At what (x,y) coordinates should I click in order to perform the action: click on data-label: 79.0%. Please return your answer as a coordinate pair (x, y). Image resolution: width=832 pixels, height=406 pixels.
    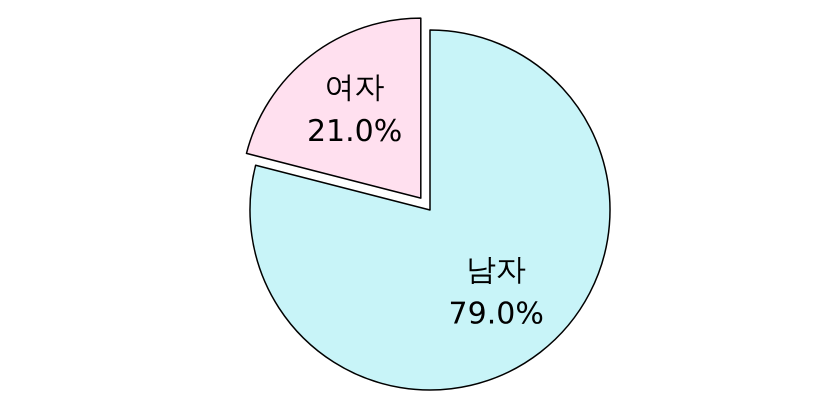
    Looking at the image, I should click on (496, 314).